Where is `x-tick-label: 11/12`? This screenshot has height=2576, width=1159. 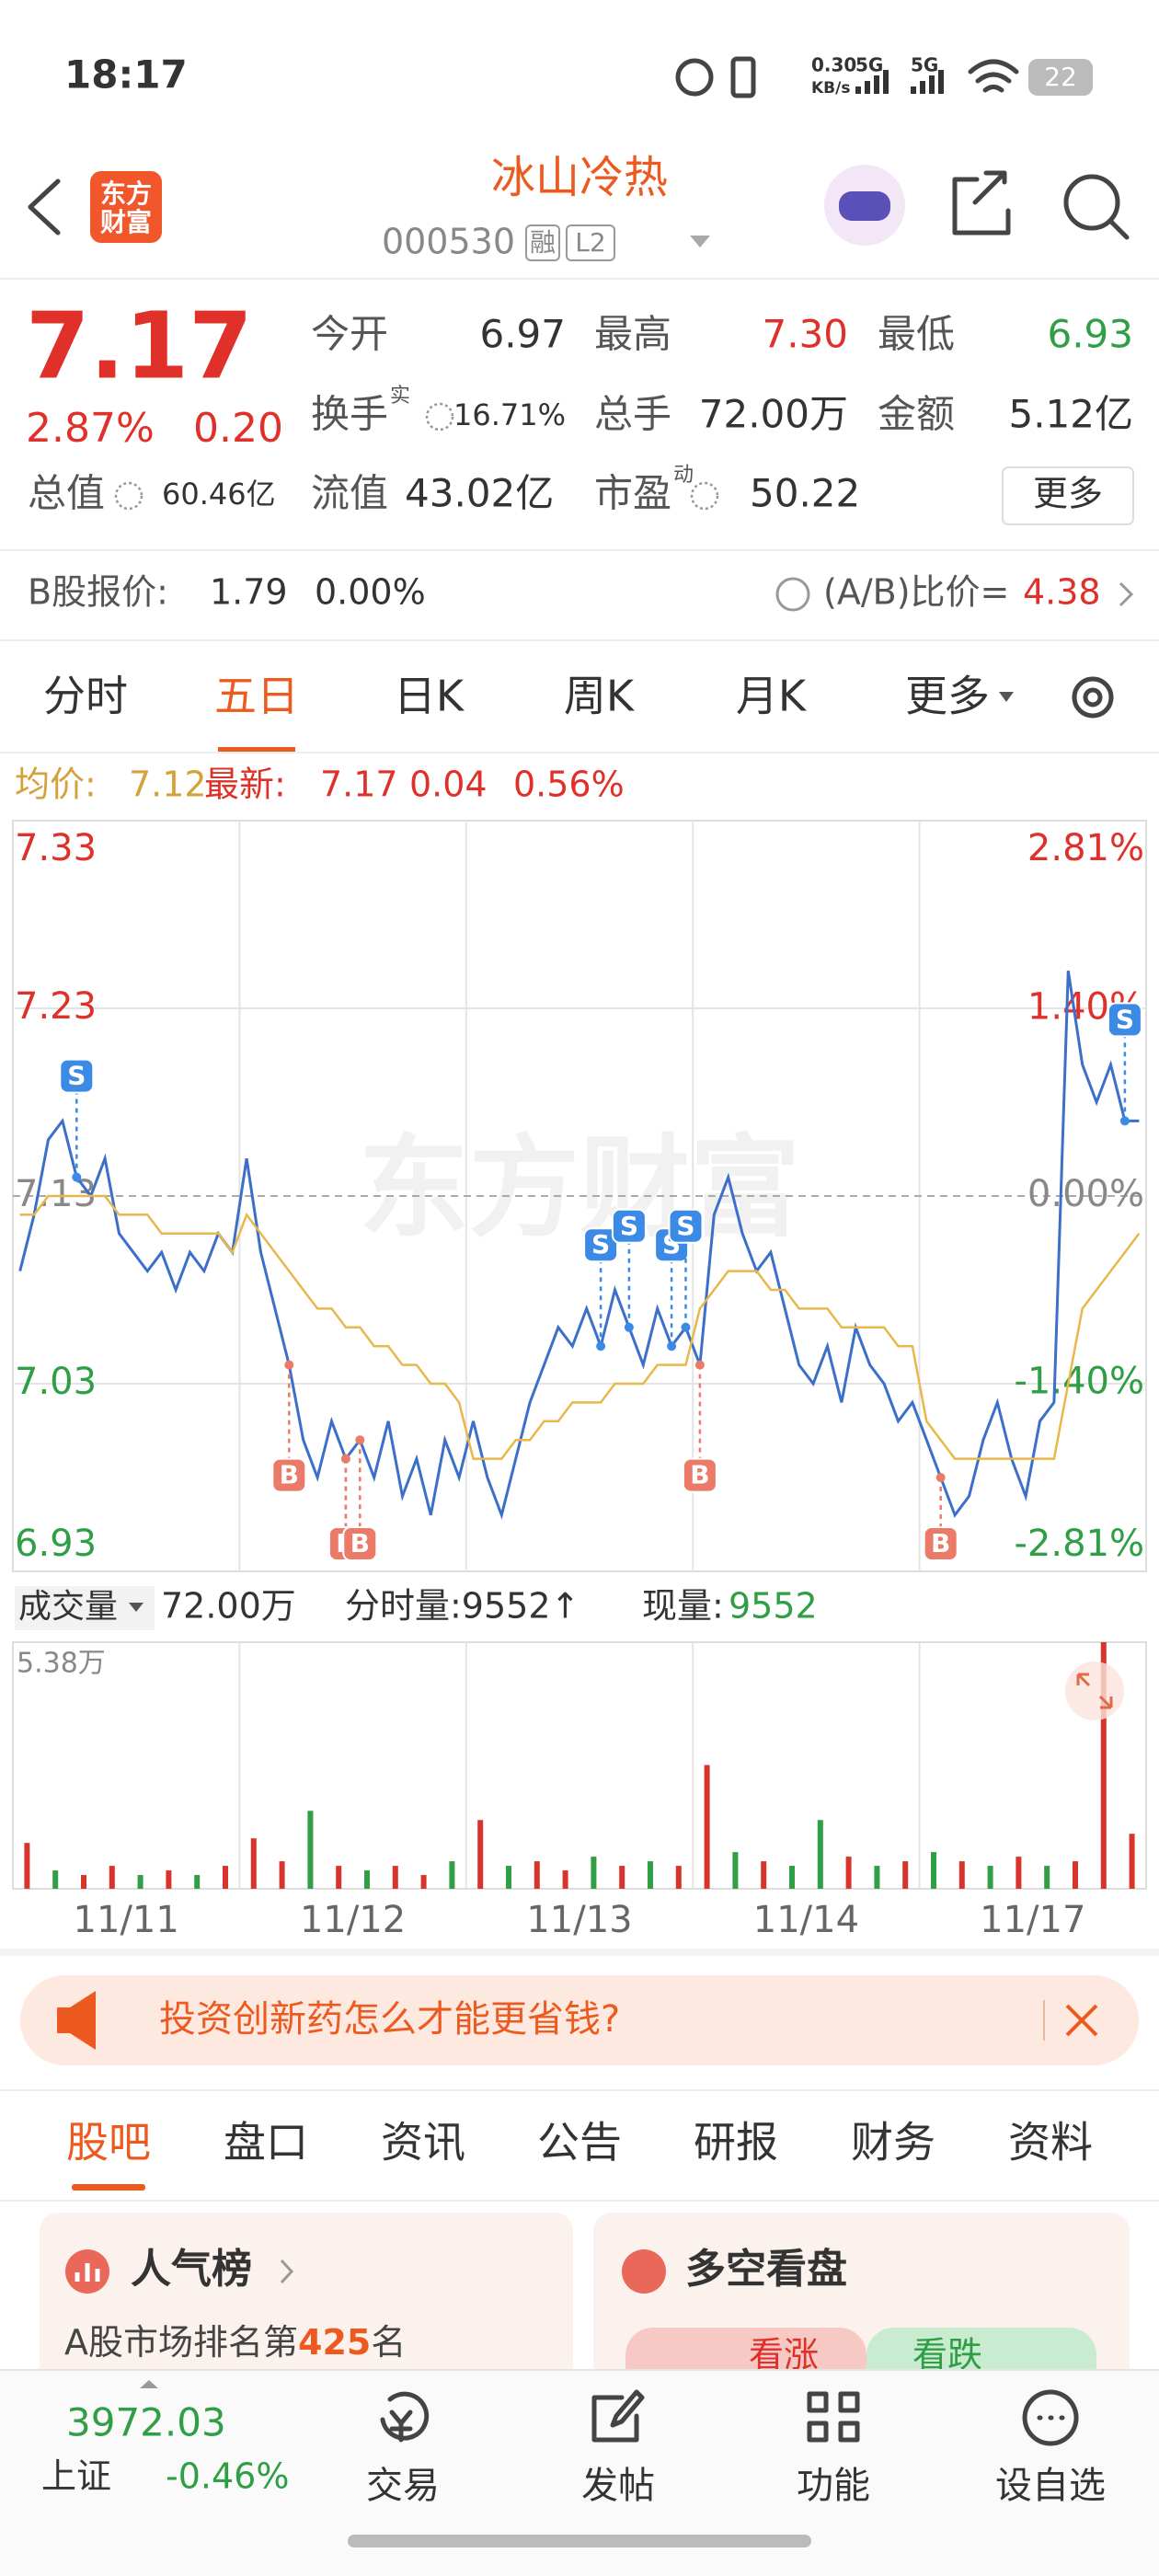 x-tick-label: 11/12 is located at coordinates (353, 1920).